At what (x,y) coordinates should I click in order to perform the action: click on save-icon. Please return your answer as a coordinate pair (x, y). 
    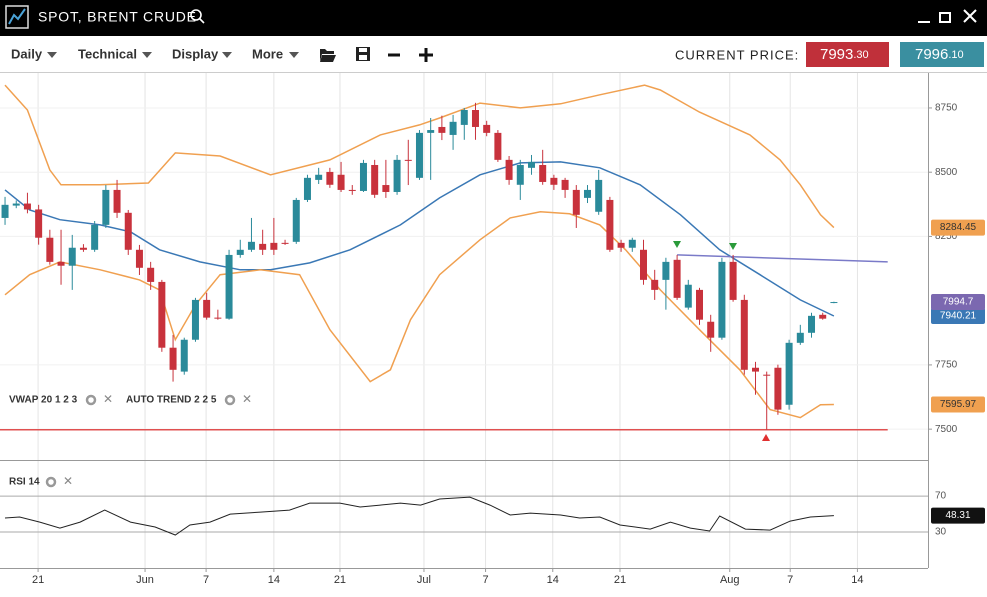
    Looking at the image, I should click on (363, 54).